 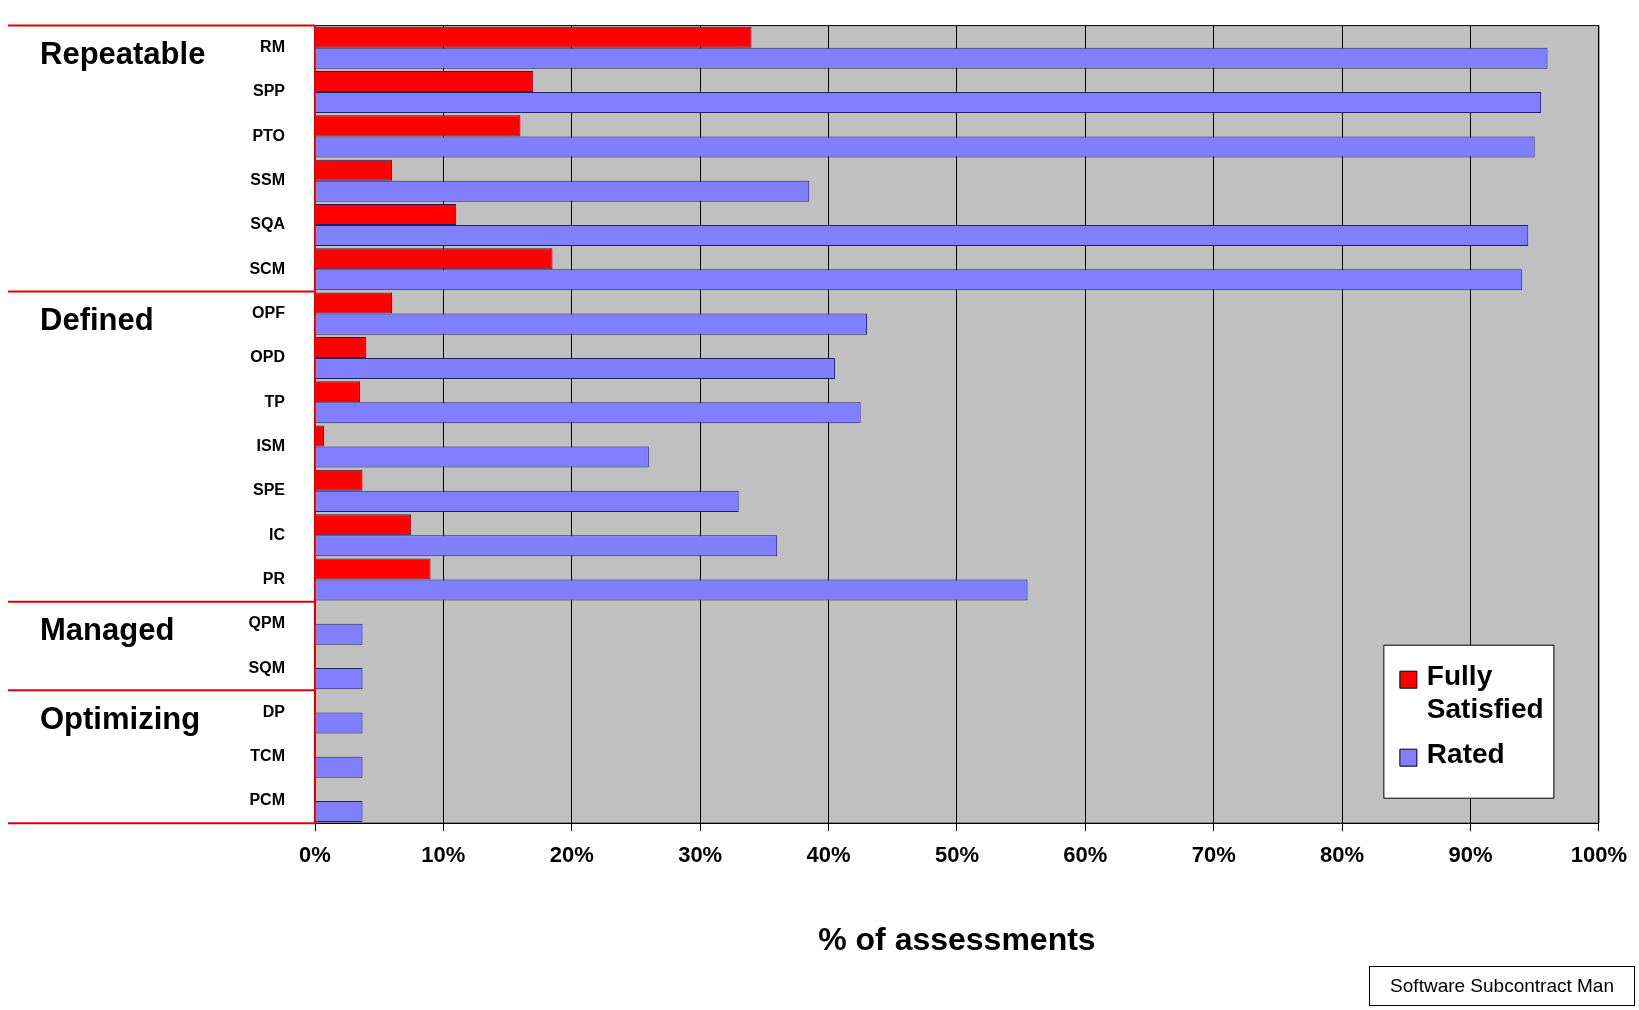 I want to click on text: Repeatable, so click(x=123, y=54).